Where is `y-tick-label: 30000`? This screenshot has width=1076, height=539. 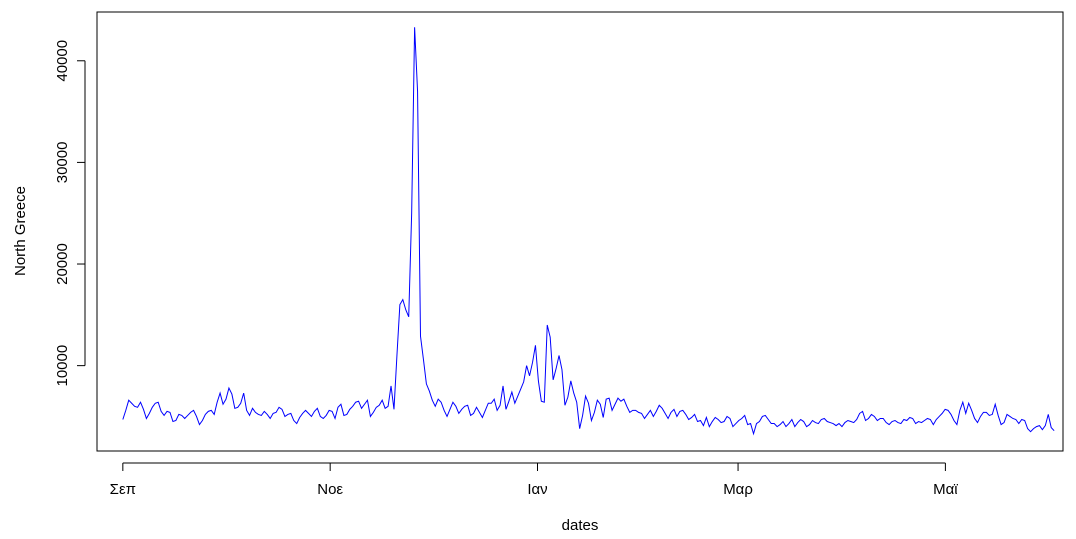 y-tick-label: 30000 is located at coordinates (62, 163).